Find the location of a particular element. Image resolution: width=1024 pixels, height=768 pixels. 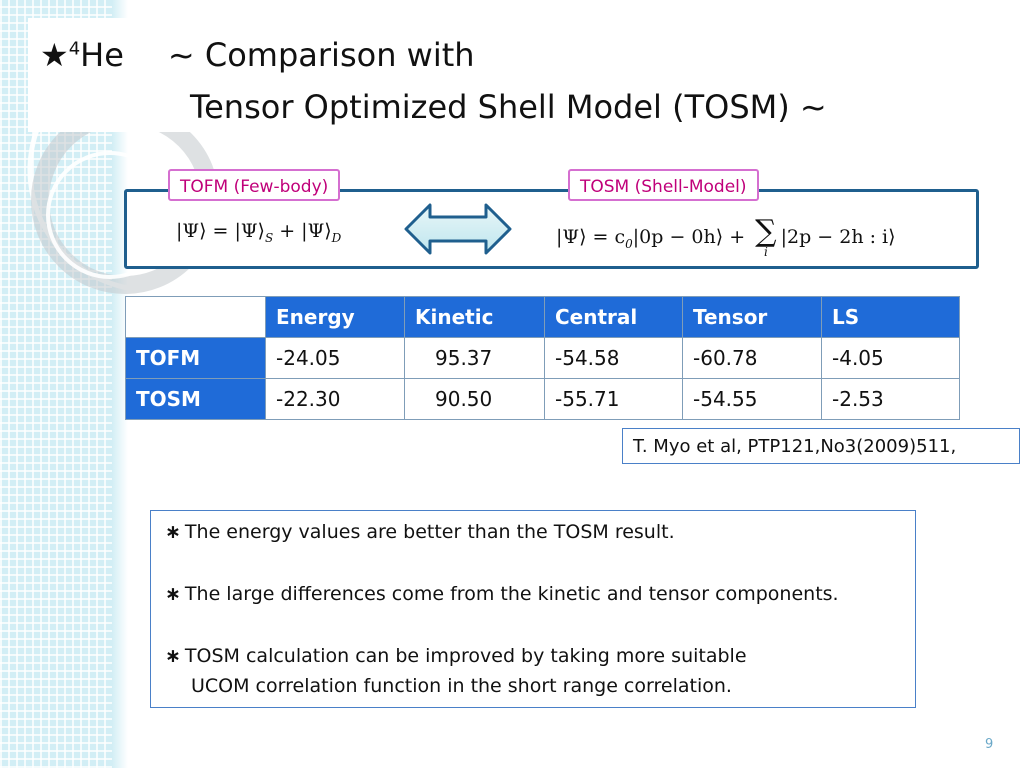

row-label-tosm: TOSM is located at coordinates (195, 399).